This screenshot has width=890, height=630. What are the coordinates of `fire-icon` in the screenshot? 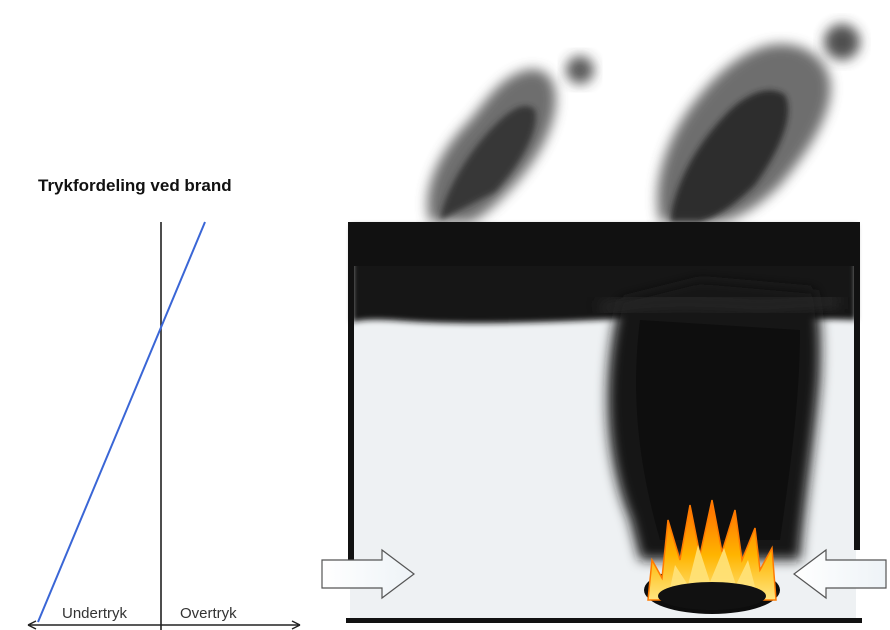 It's located at (712, 556).